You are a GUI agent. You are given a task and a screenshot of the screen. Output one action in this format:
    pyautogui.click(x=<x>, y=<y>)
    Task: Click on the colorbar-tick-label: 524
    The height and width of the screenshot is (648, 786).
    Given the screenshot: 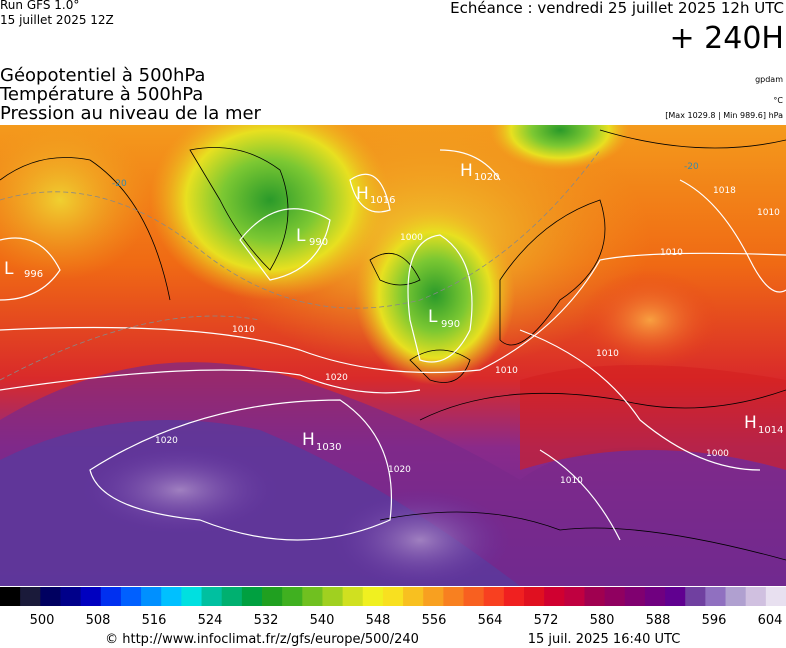 What is the action you would take?
    pyautogui.click(x=210, y=620)
    